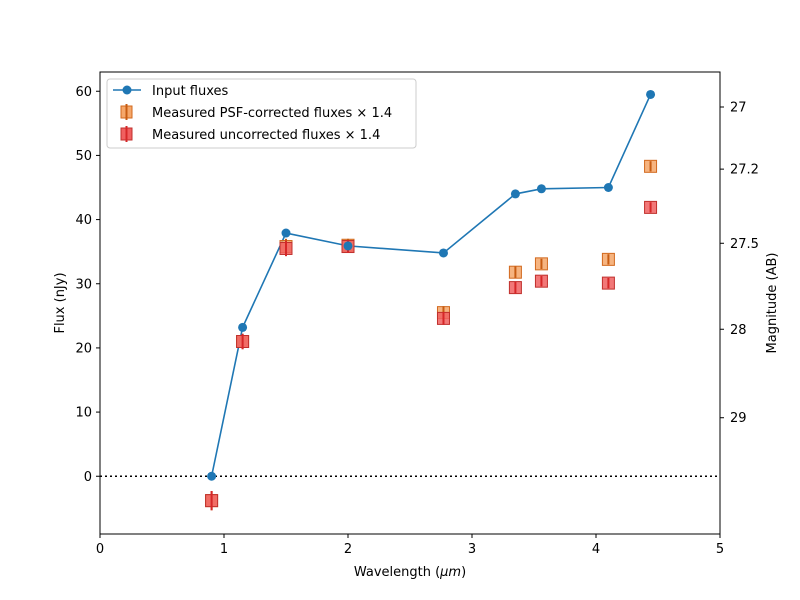 This screenshot has height=600, width=800. What do you see at coordinates (100, 549) in the screenshot?
I see `x-tick-label: 0` at bounding box center [100, 549].